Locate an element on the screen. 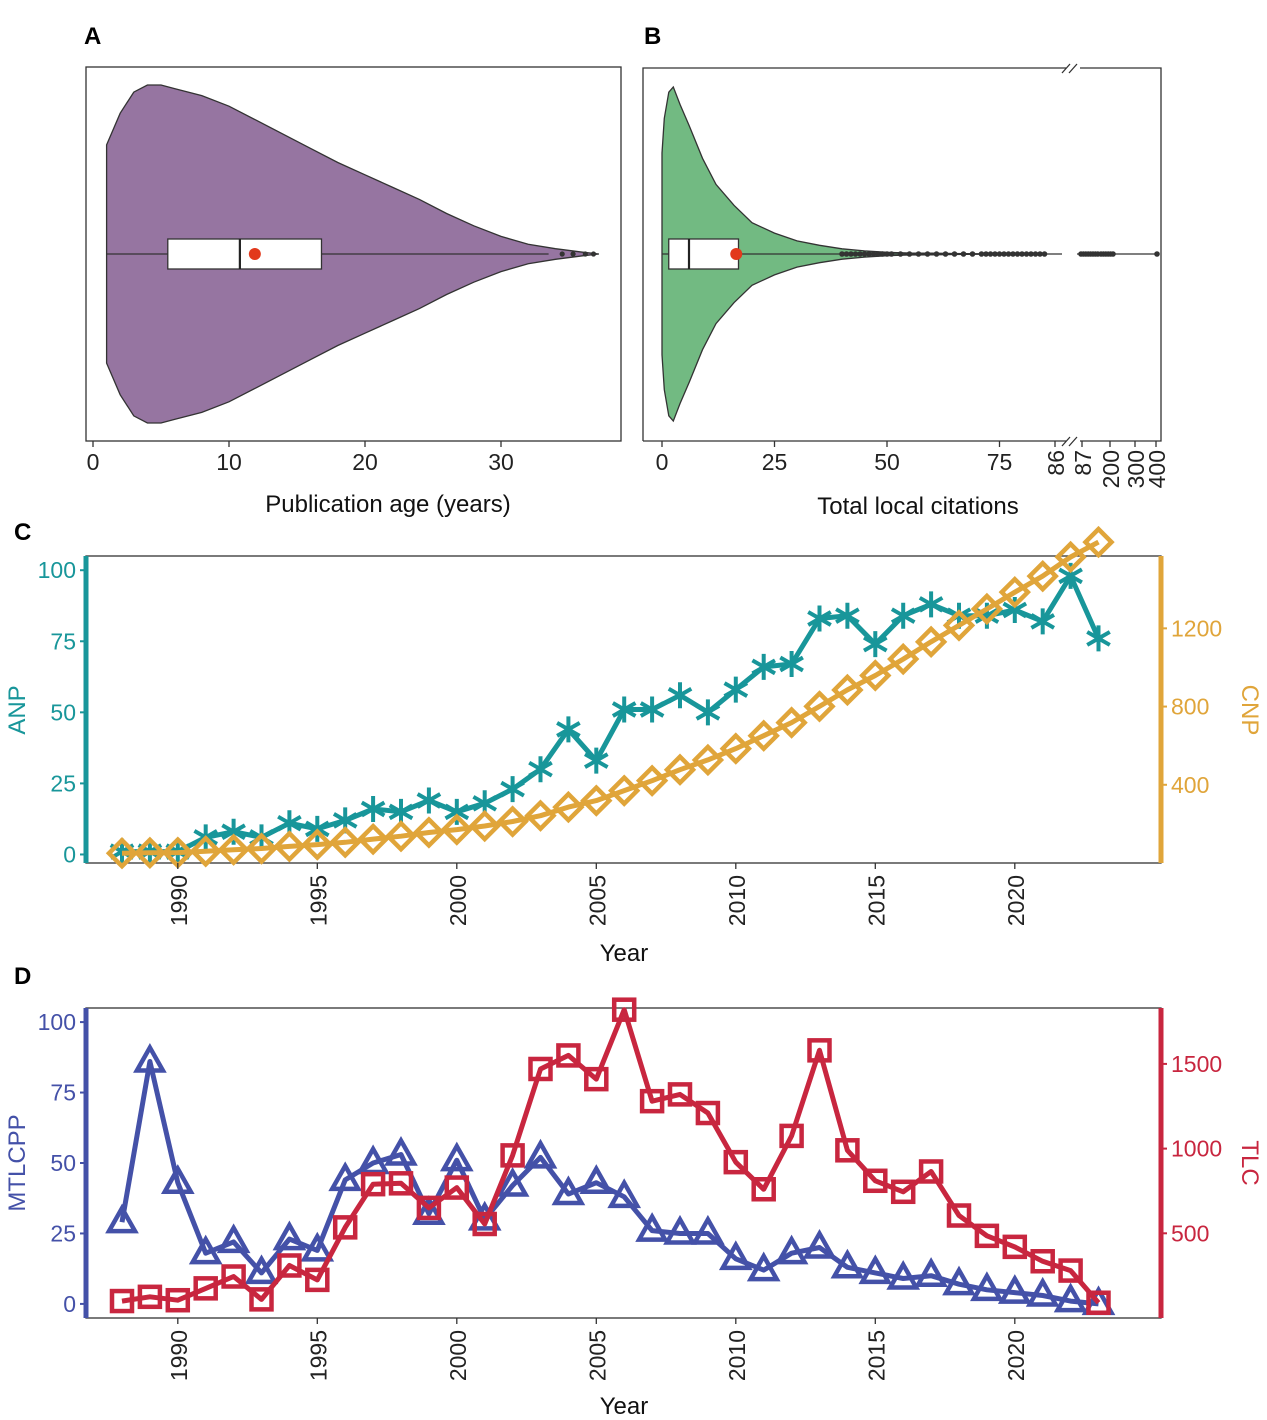 This screenshot has width=1267, height=1420. x-tick-label: 2005 is located at coordinates (597, 900).